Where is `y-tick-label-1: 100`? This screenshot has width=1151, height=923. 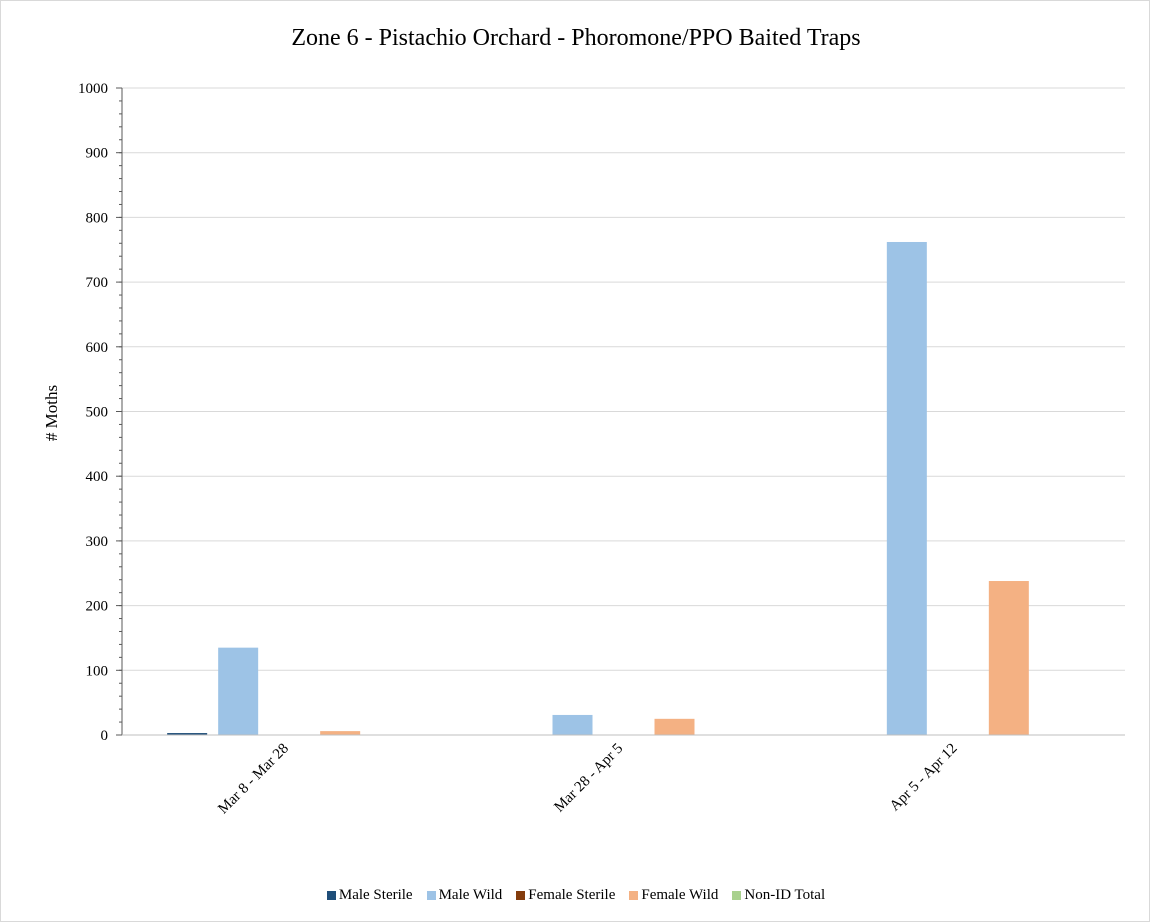 y-tick-label-1: 100 is located at coordinates (97, 671).